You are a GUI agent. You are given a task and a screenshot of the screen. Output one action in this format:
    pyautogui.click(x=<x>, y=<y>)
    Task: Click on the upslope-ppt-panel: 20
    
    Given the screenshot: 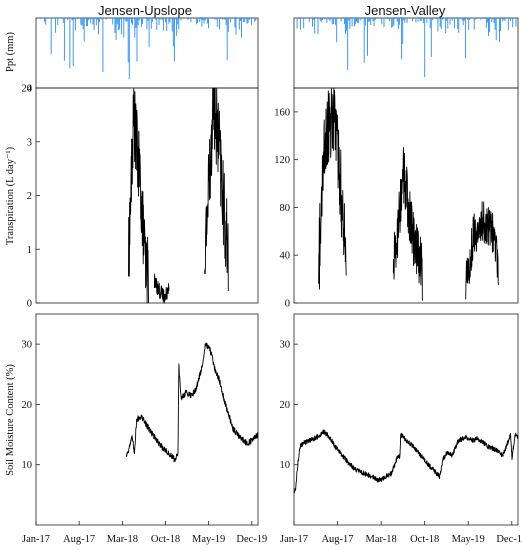 What is the action you would take?
    pyautogui.click(x=140, y=56)
    